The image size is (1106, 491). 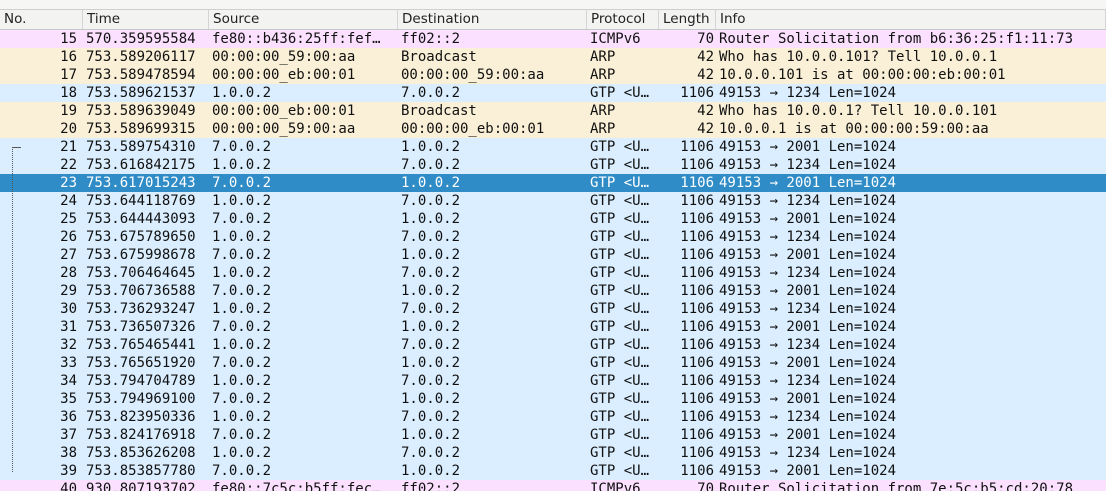 What do you see at coordinates (431, 39) in the screenshot?
I see `cell: ff02::2` at bounding box center [431, 39].